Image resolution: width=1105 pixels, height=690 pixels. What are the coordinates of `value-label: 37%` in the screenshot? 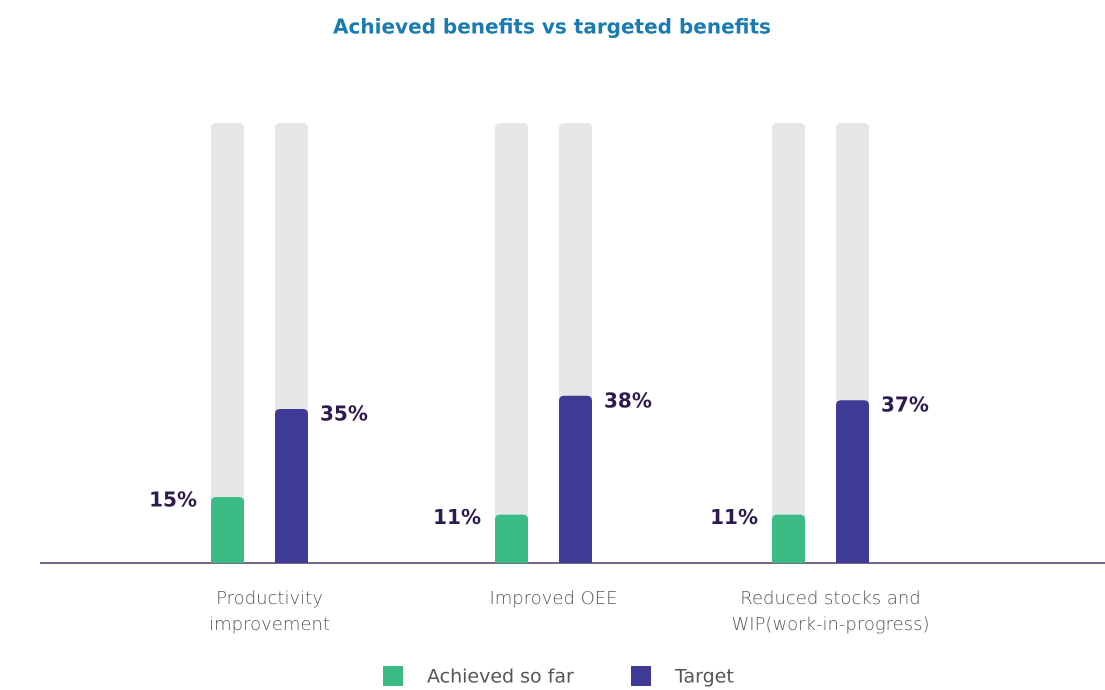 It's located at (905, 405).